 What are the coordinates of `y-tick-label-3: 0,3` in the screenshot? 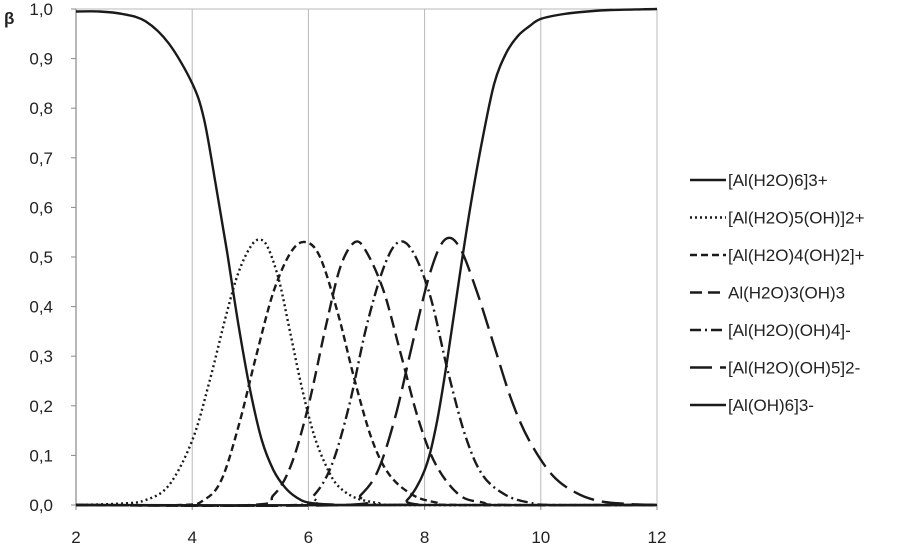 It's located at (41, 356).